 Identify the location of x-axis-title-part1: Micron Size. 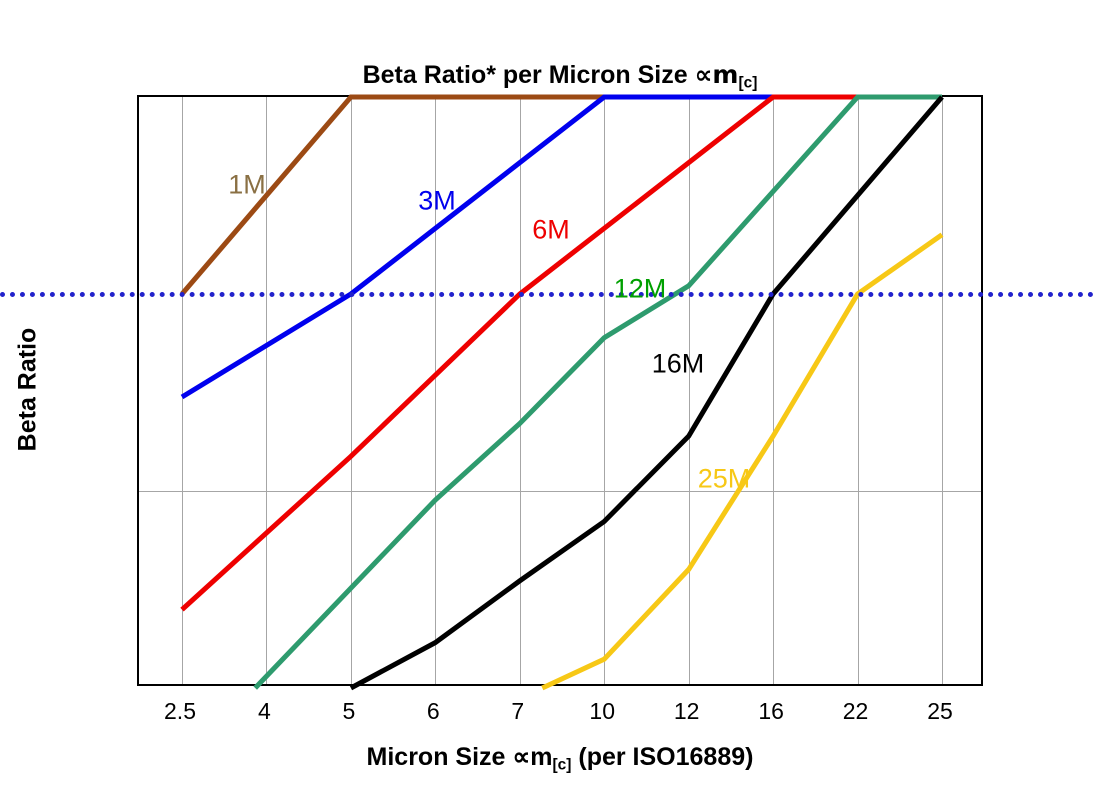
(439, 757).